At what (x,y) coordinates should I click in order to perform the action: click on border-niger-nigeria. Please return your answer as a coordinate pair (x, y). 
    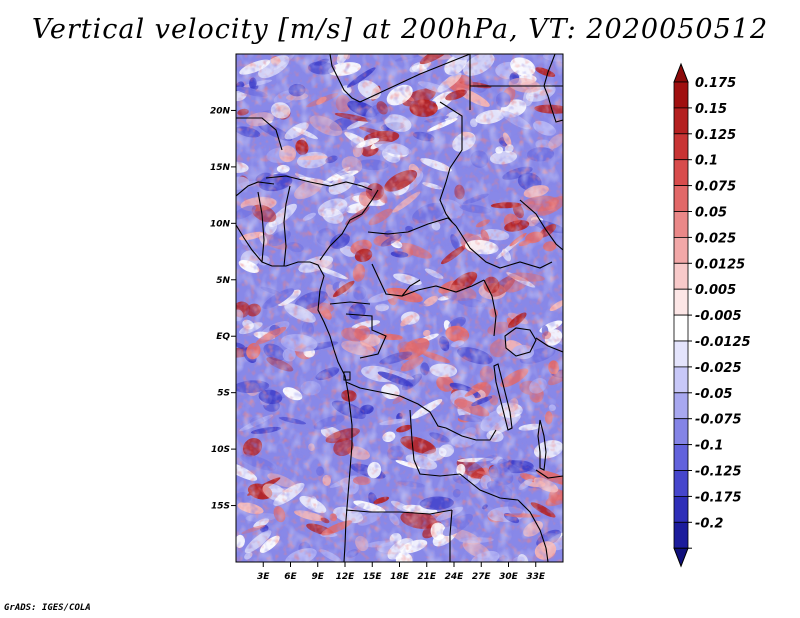
    Looking at the image, I should click on (319, 183).